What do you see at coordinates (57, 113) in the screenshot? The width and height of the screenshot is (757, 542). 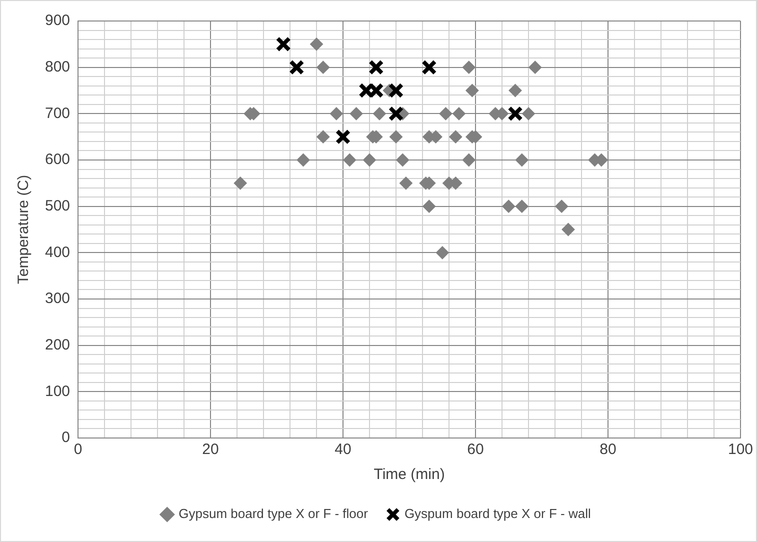 I see `y-tick-label: 700` at bounding box center [57, 113].